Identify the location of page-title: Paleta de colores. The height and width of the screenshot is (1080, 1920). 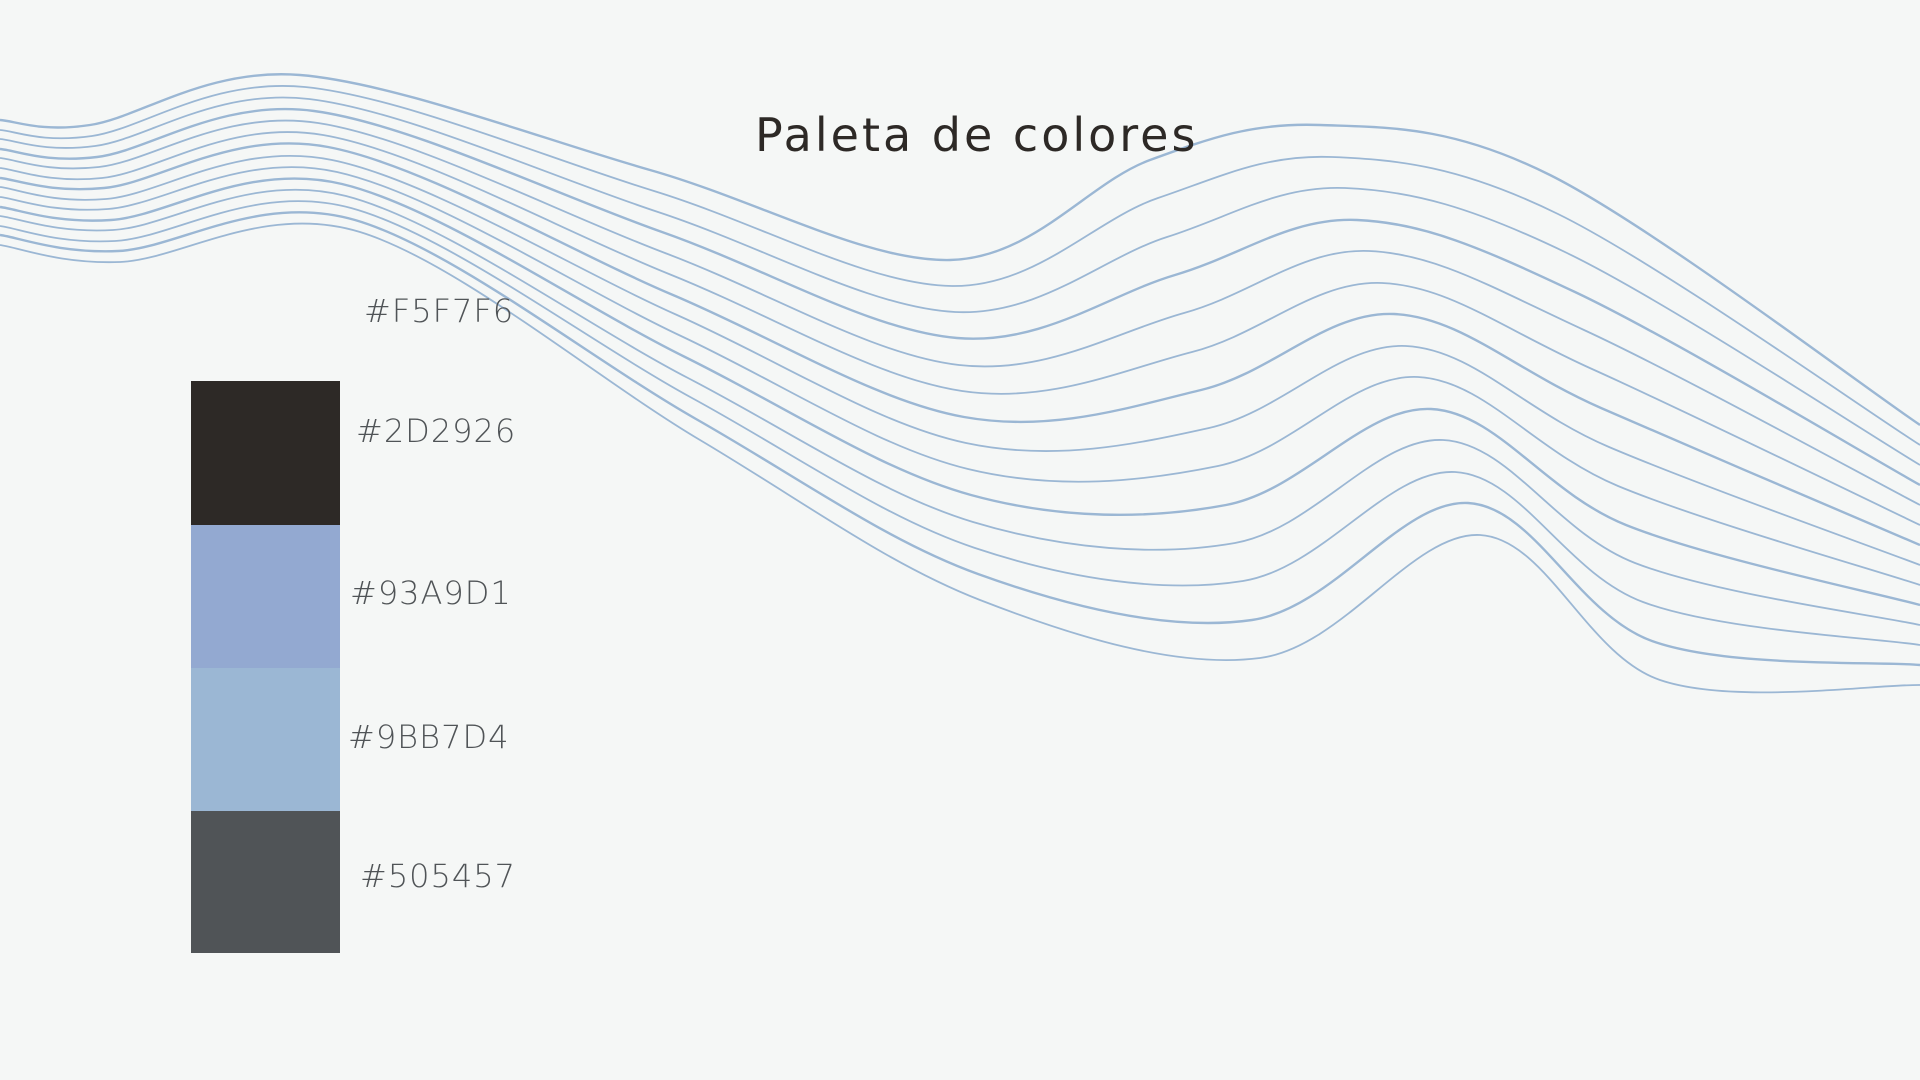
(977, 135).